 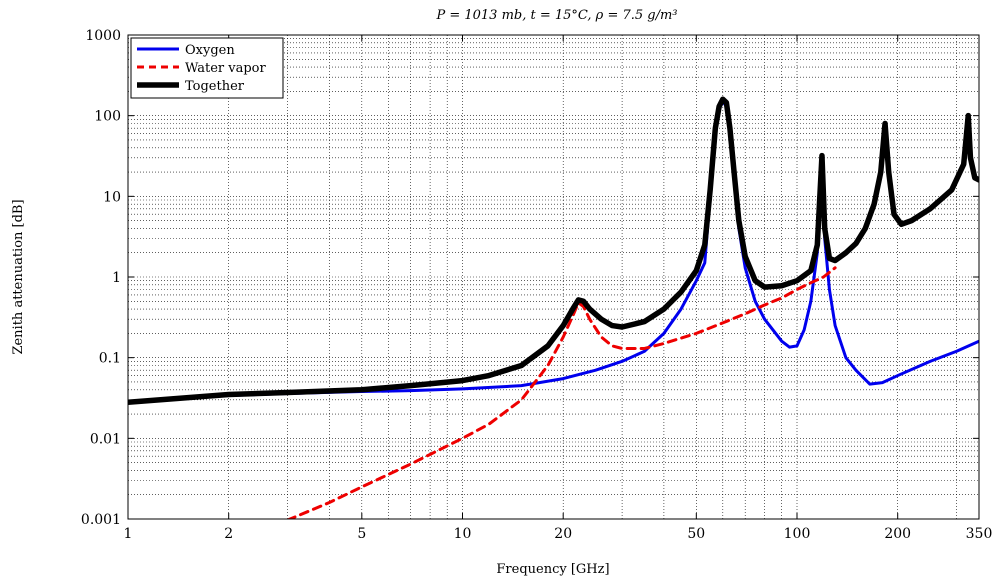 What do you see at coordinates (797, 534) in the screenshot?
I see `x-tick-label: 100` at bounding box center [797, 534].